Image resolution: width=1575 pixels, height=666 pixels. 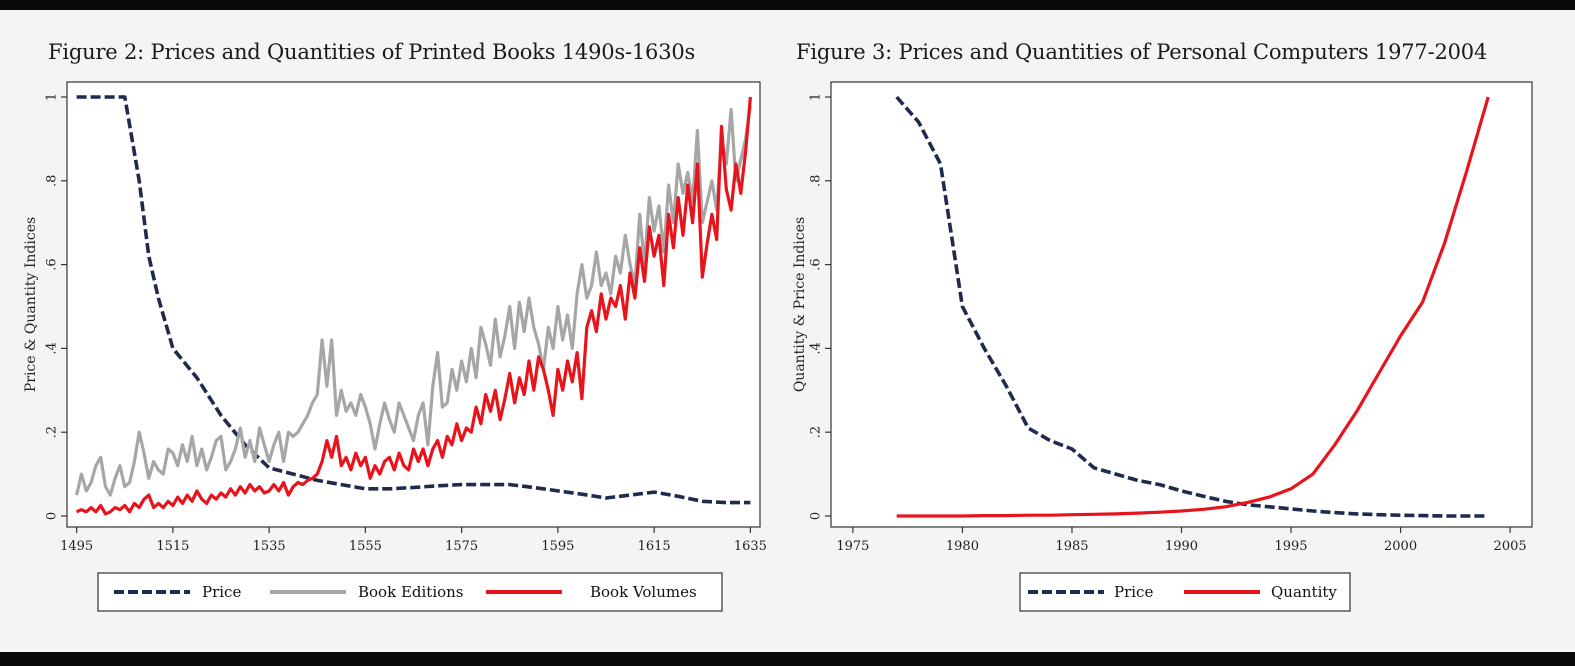 What do you see at coordinates (800, 304) in the screenshot?
I see `y-axis-title: Quantity & Price Indices` at bounding box center [800, 304].